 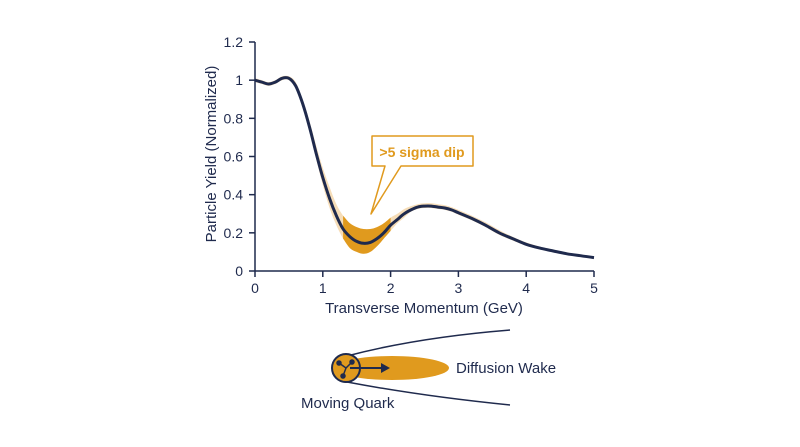 What do you see at coordinates (255, 288) in the screenshot?
I see `x-tick-label: 0` at bounding box center [255, 288].